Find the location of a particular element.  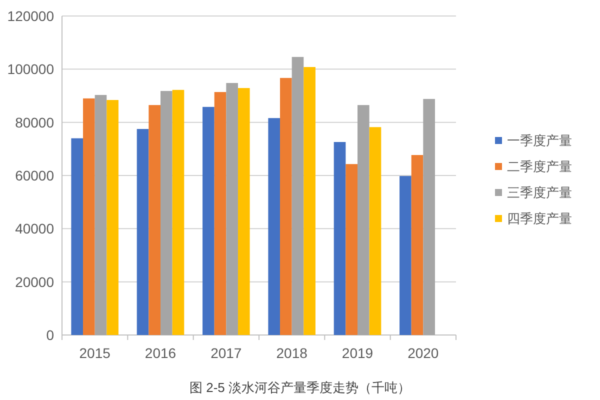

x-tick-label: 2017 is located at coordinates (226, 353).